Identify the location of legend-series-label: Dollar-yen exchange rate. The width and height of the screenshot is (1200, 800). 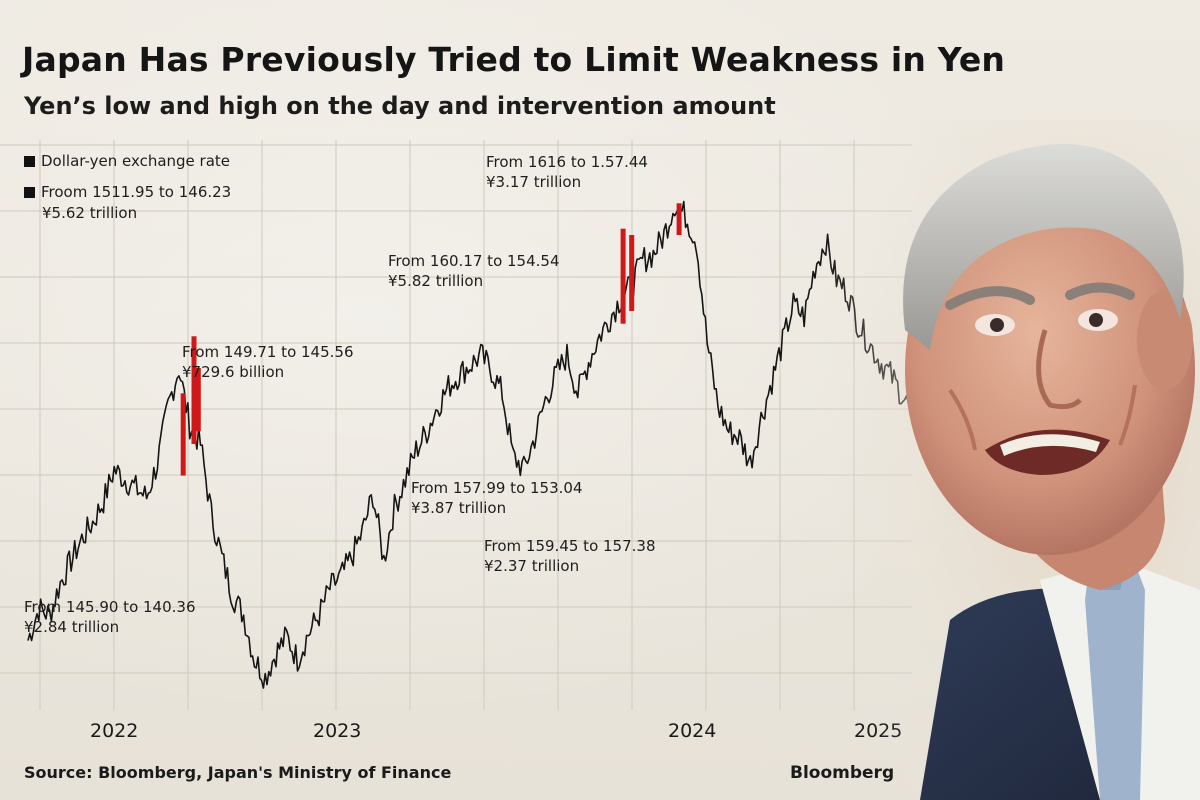
(136, 161).